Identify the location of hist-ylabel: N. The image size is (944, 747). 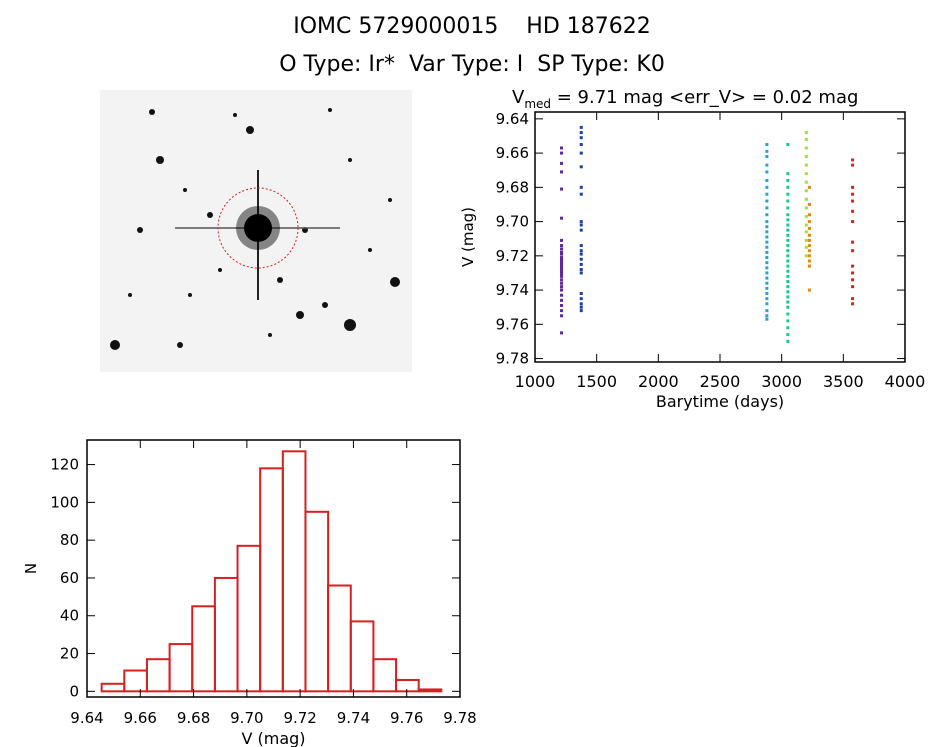
(31, 568).